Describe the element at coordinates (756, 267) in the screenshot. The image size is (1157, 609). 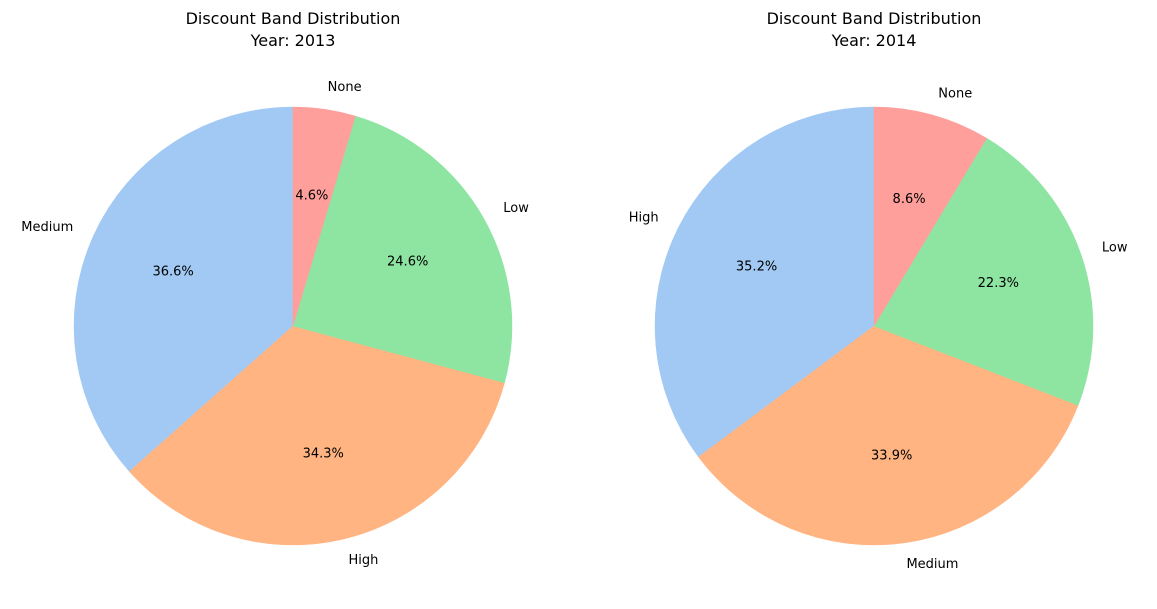
I see `pct-label-2014-high: 35.2%` at that location.